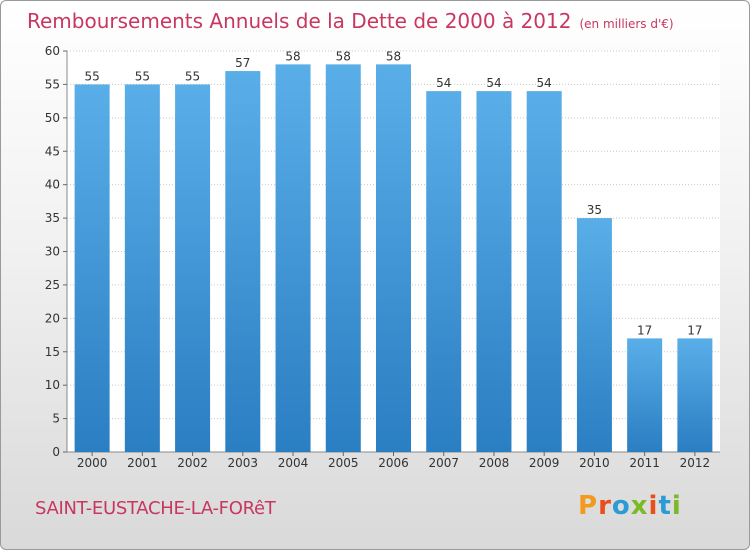 This screenshot has height=550, width=750. I want to click on y-tick-label: 25, so click(52, 285).